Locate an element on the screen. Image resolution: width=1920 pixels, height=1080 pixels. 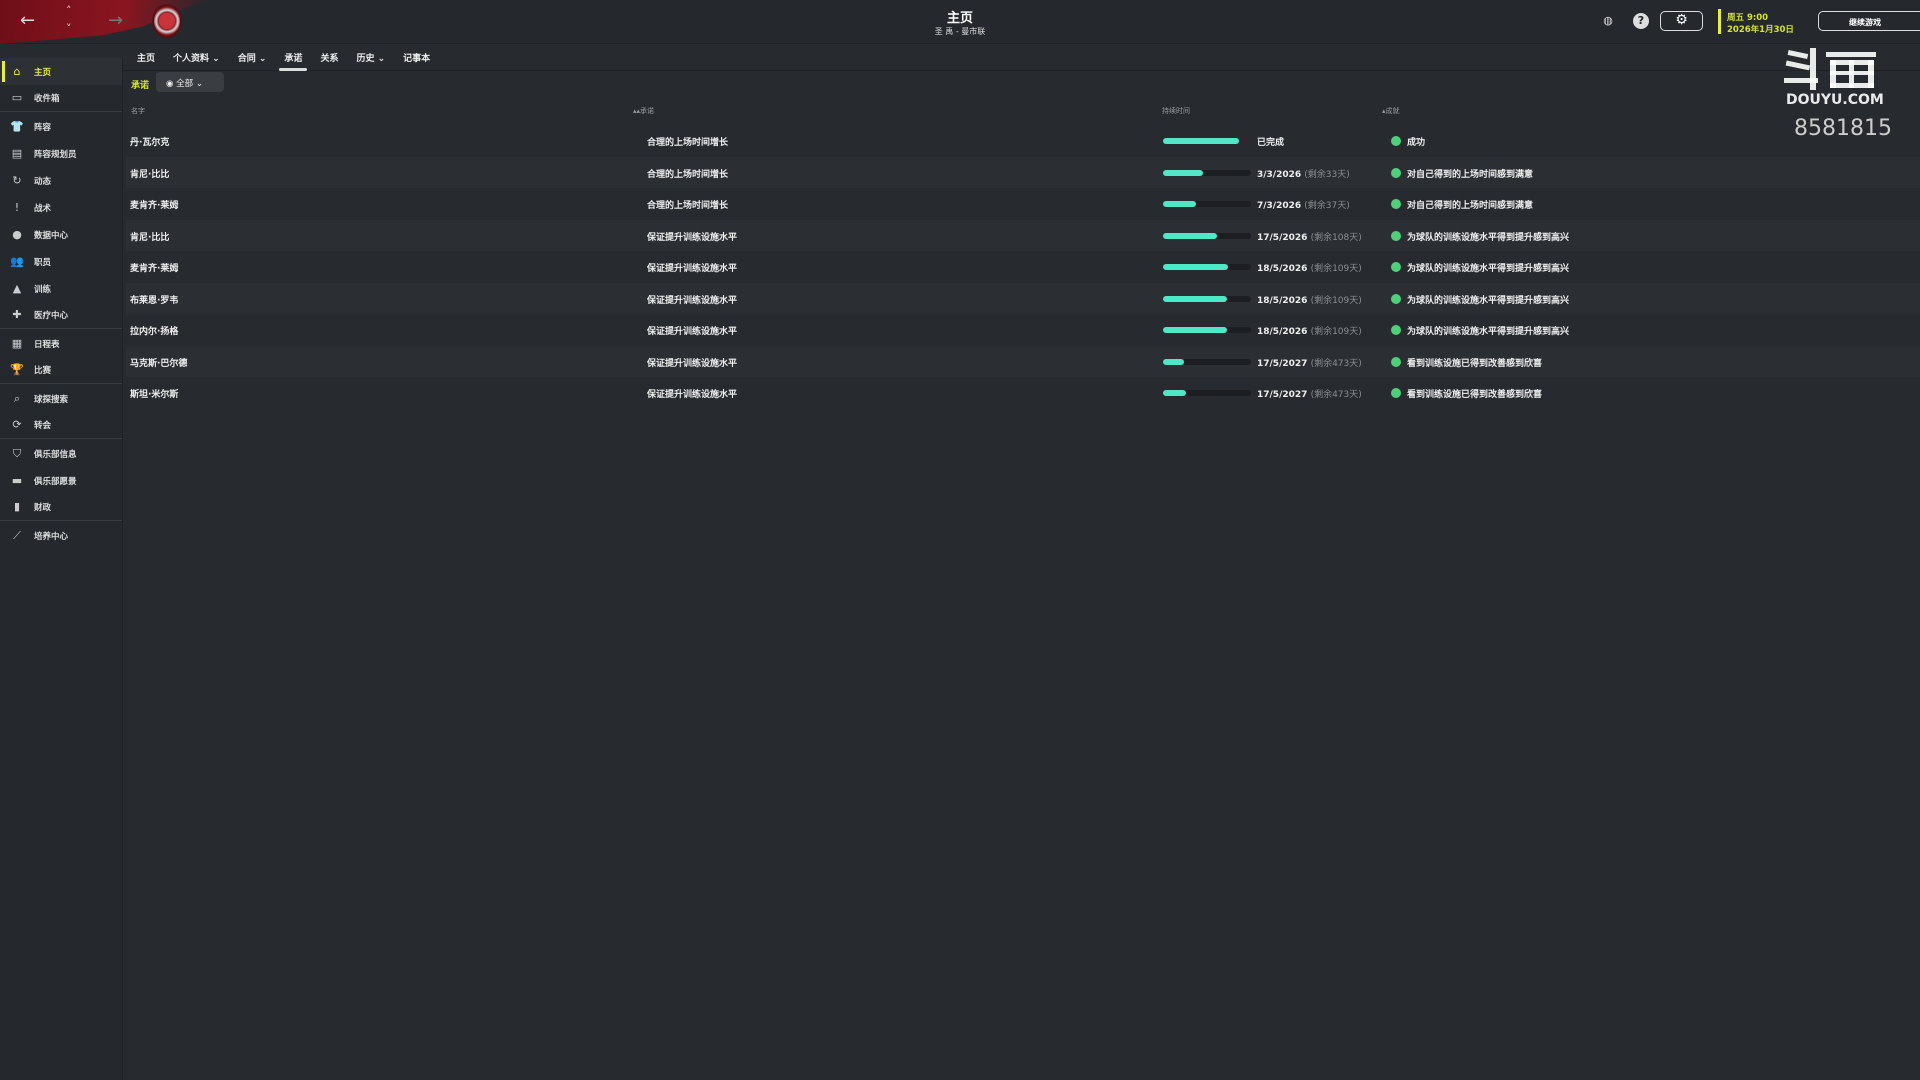
tab-0: 主页 is located at coordinates (146, 57).